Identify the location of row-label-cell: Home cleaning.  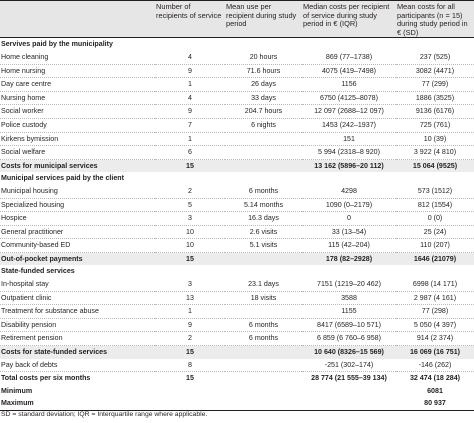
(77, 57).